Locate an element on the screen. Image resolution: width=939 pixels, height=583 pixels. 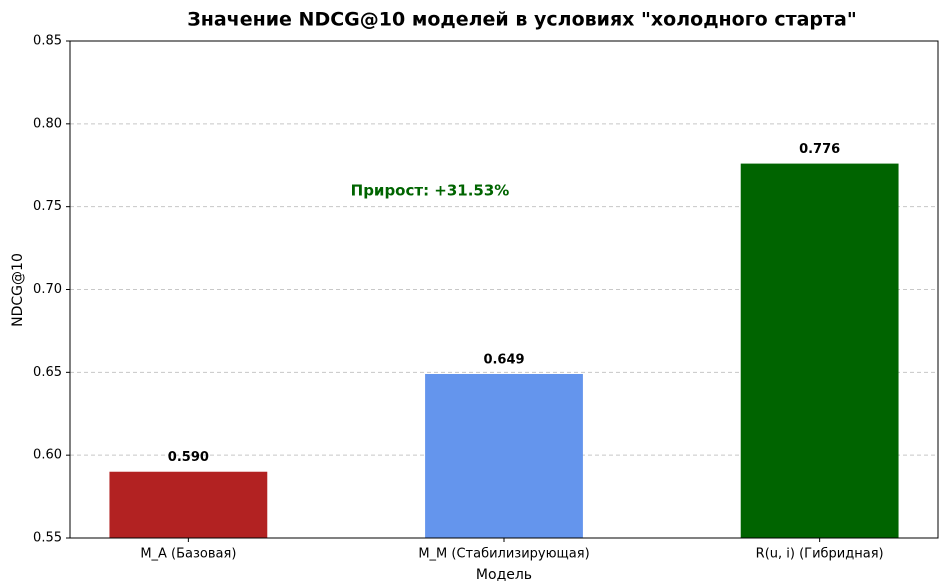
y-tick-label: 0.55 is located at coordinates (47, 538).